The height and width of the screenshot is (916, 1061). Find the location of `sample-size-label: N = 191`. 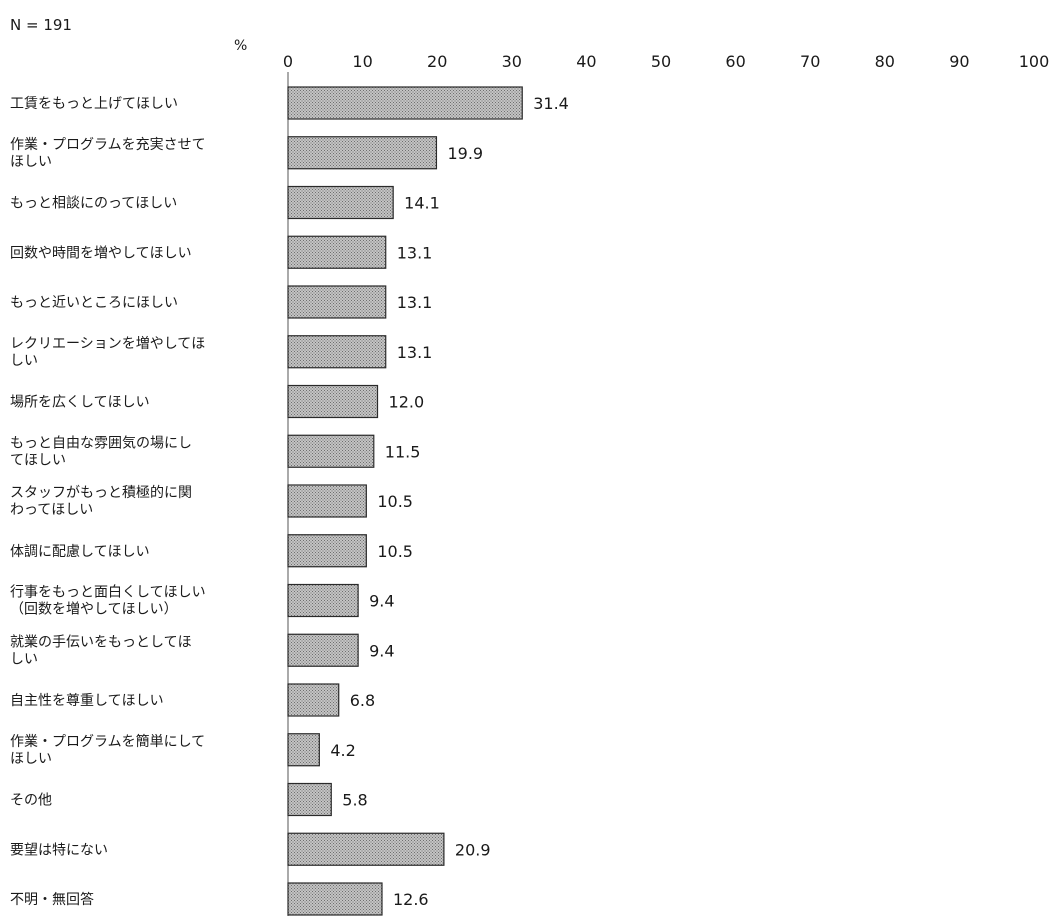

sample-size-label: N = 191 is located at coordinates (41, 25).